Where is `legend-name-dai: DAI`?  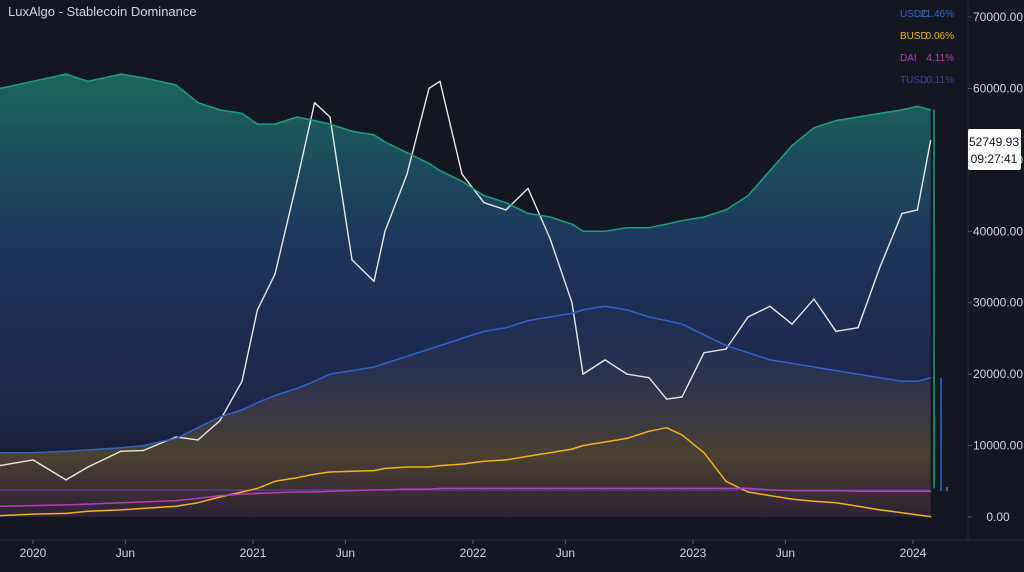 legend-name-dai: DAI is located at coordinates (908, 58).